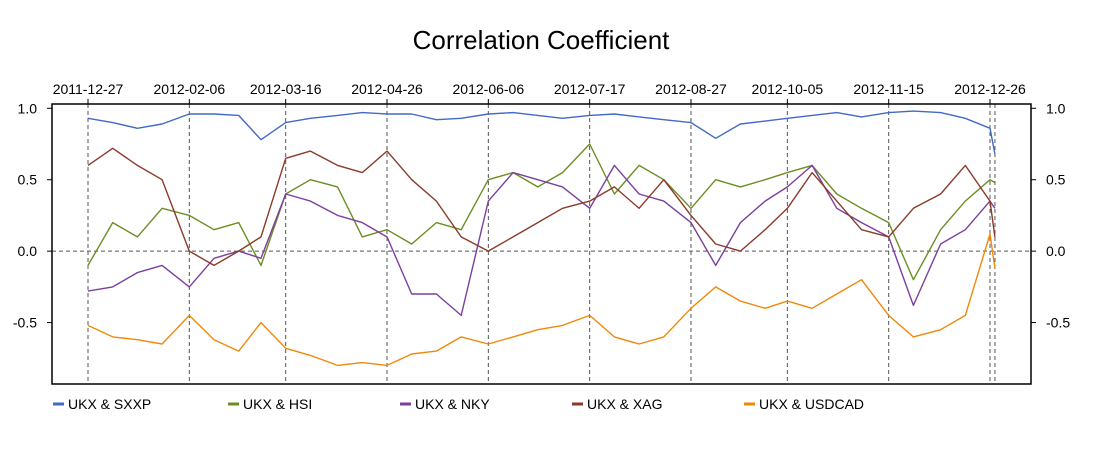 The height and width of the screenshot is (472, 1100). I want to click on y-tick-label-right: 0.5, so click(1056, 180).